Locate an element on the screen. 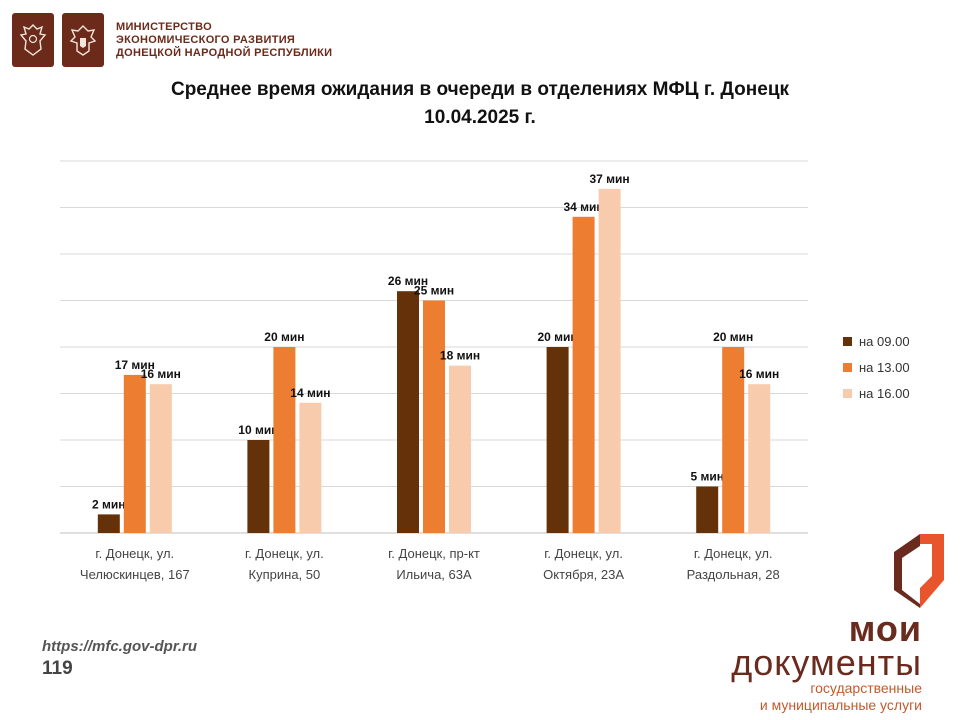 The height and width of the screenshot is (720, 960). ministry-line: ДОНЕЦКОЙ НАРОДНОЙ РЕСПУБЛИКИ is located at coordinates (224, 52).